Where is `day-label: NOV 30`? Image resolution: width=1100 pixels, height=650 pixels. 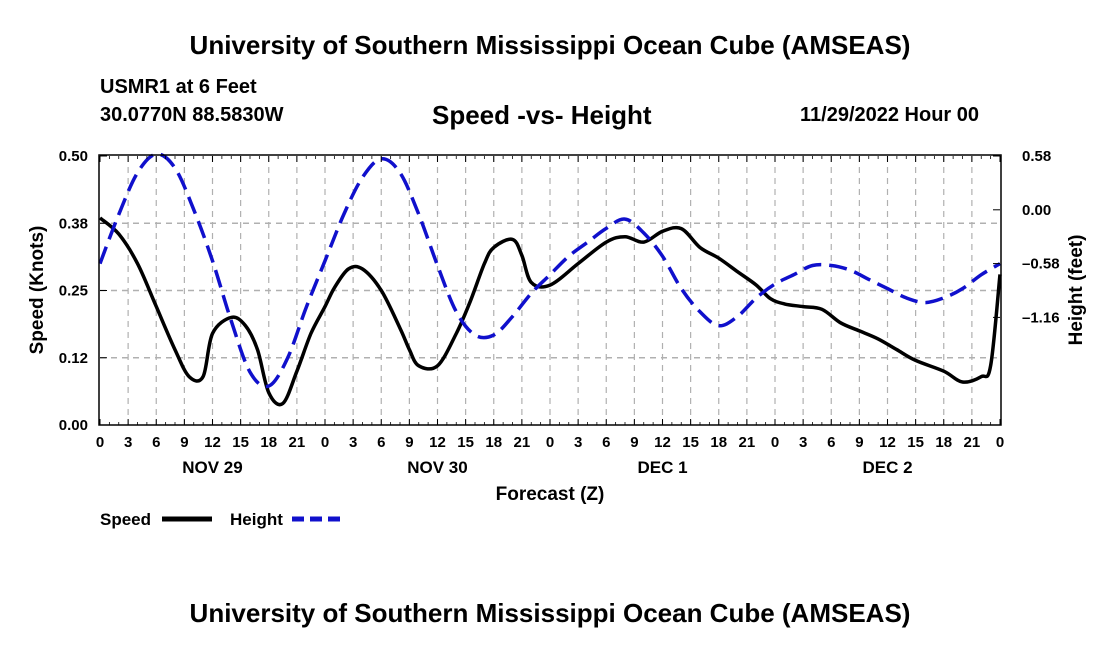 day-label: NOV 30 is located at coordinates (437, 467).